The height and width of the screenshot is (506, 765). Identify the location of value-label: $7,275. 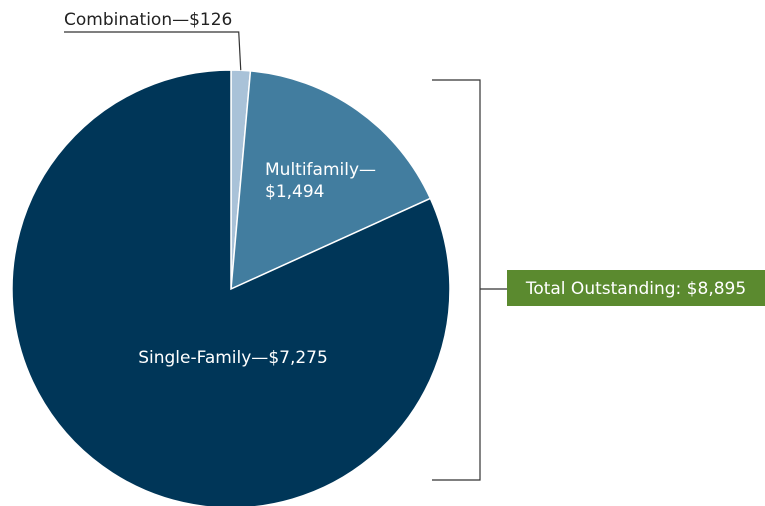
(297, 358).